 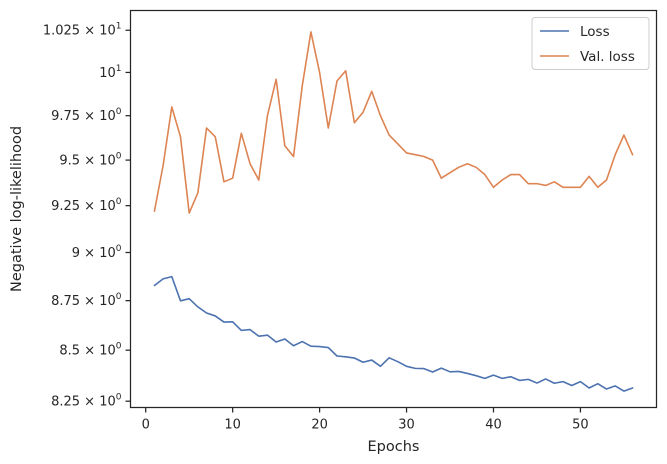 I want to click on x-axis-ticks: 0 10 20 30 40 50, so click(x=365, y=420).